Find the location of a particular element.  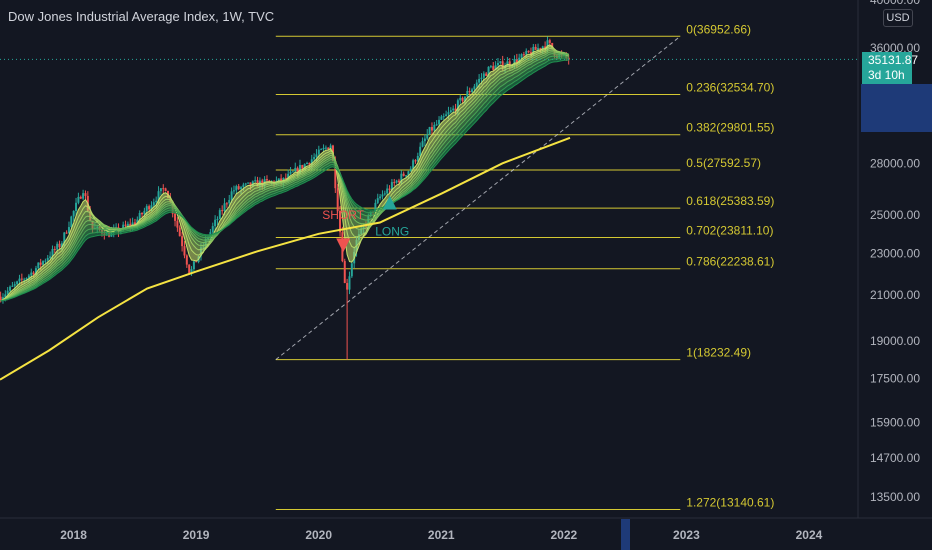

y-tick-label: 28000.00 is located at coordinates (895, 163).